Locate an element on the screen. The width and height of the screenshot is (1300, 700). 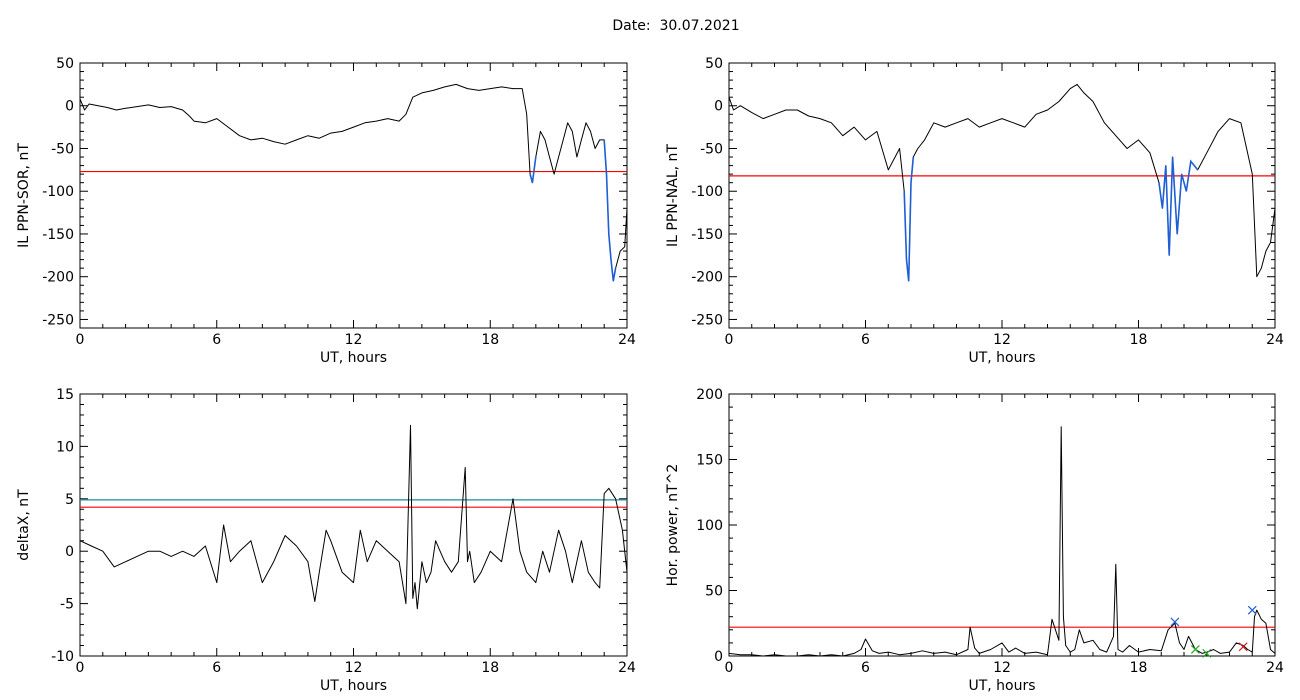
y-tick-label: -5 is located at coordinates (67, 605).